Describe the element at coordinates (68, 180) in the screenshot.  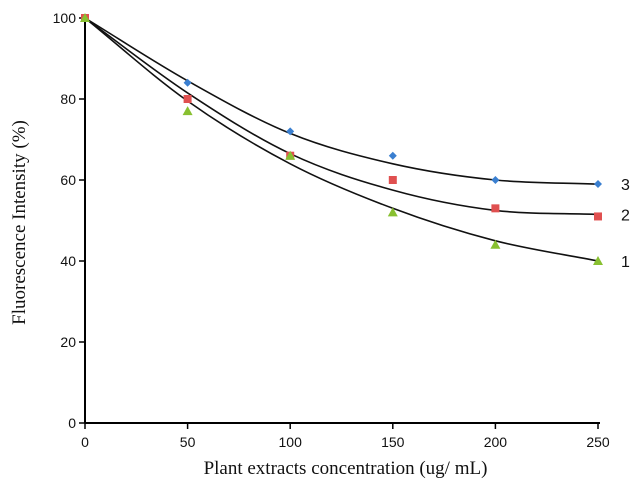
I see `y-tick-label: 60` at that location.